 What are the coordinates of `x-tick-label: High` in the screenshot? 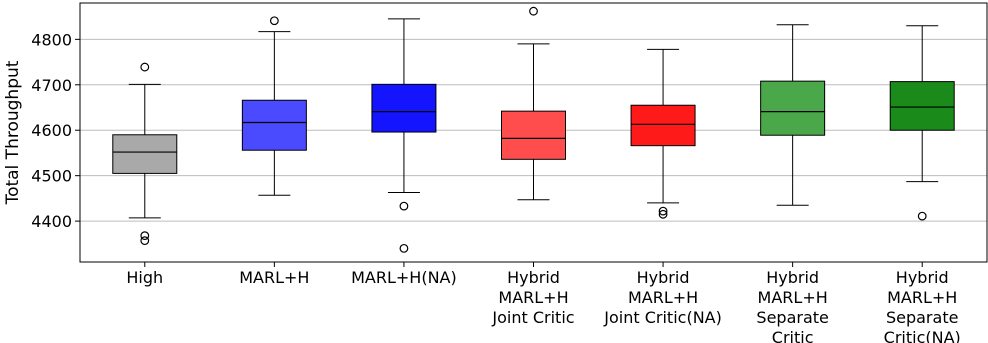 It's located at (144, 277).